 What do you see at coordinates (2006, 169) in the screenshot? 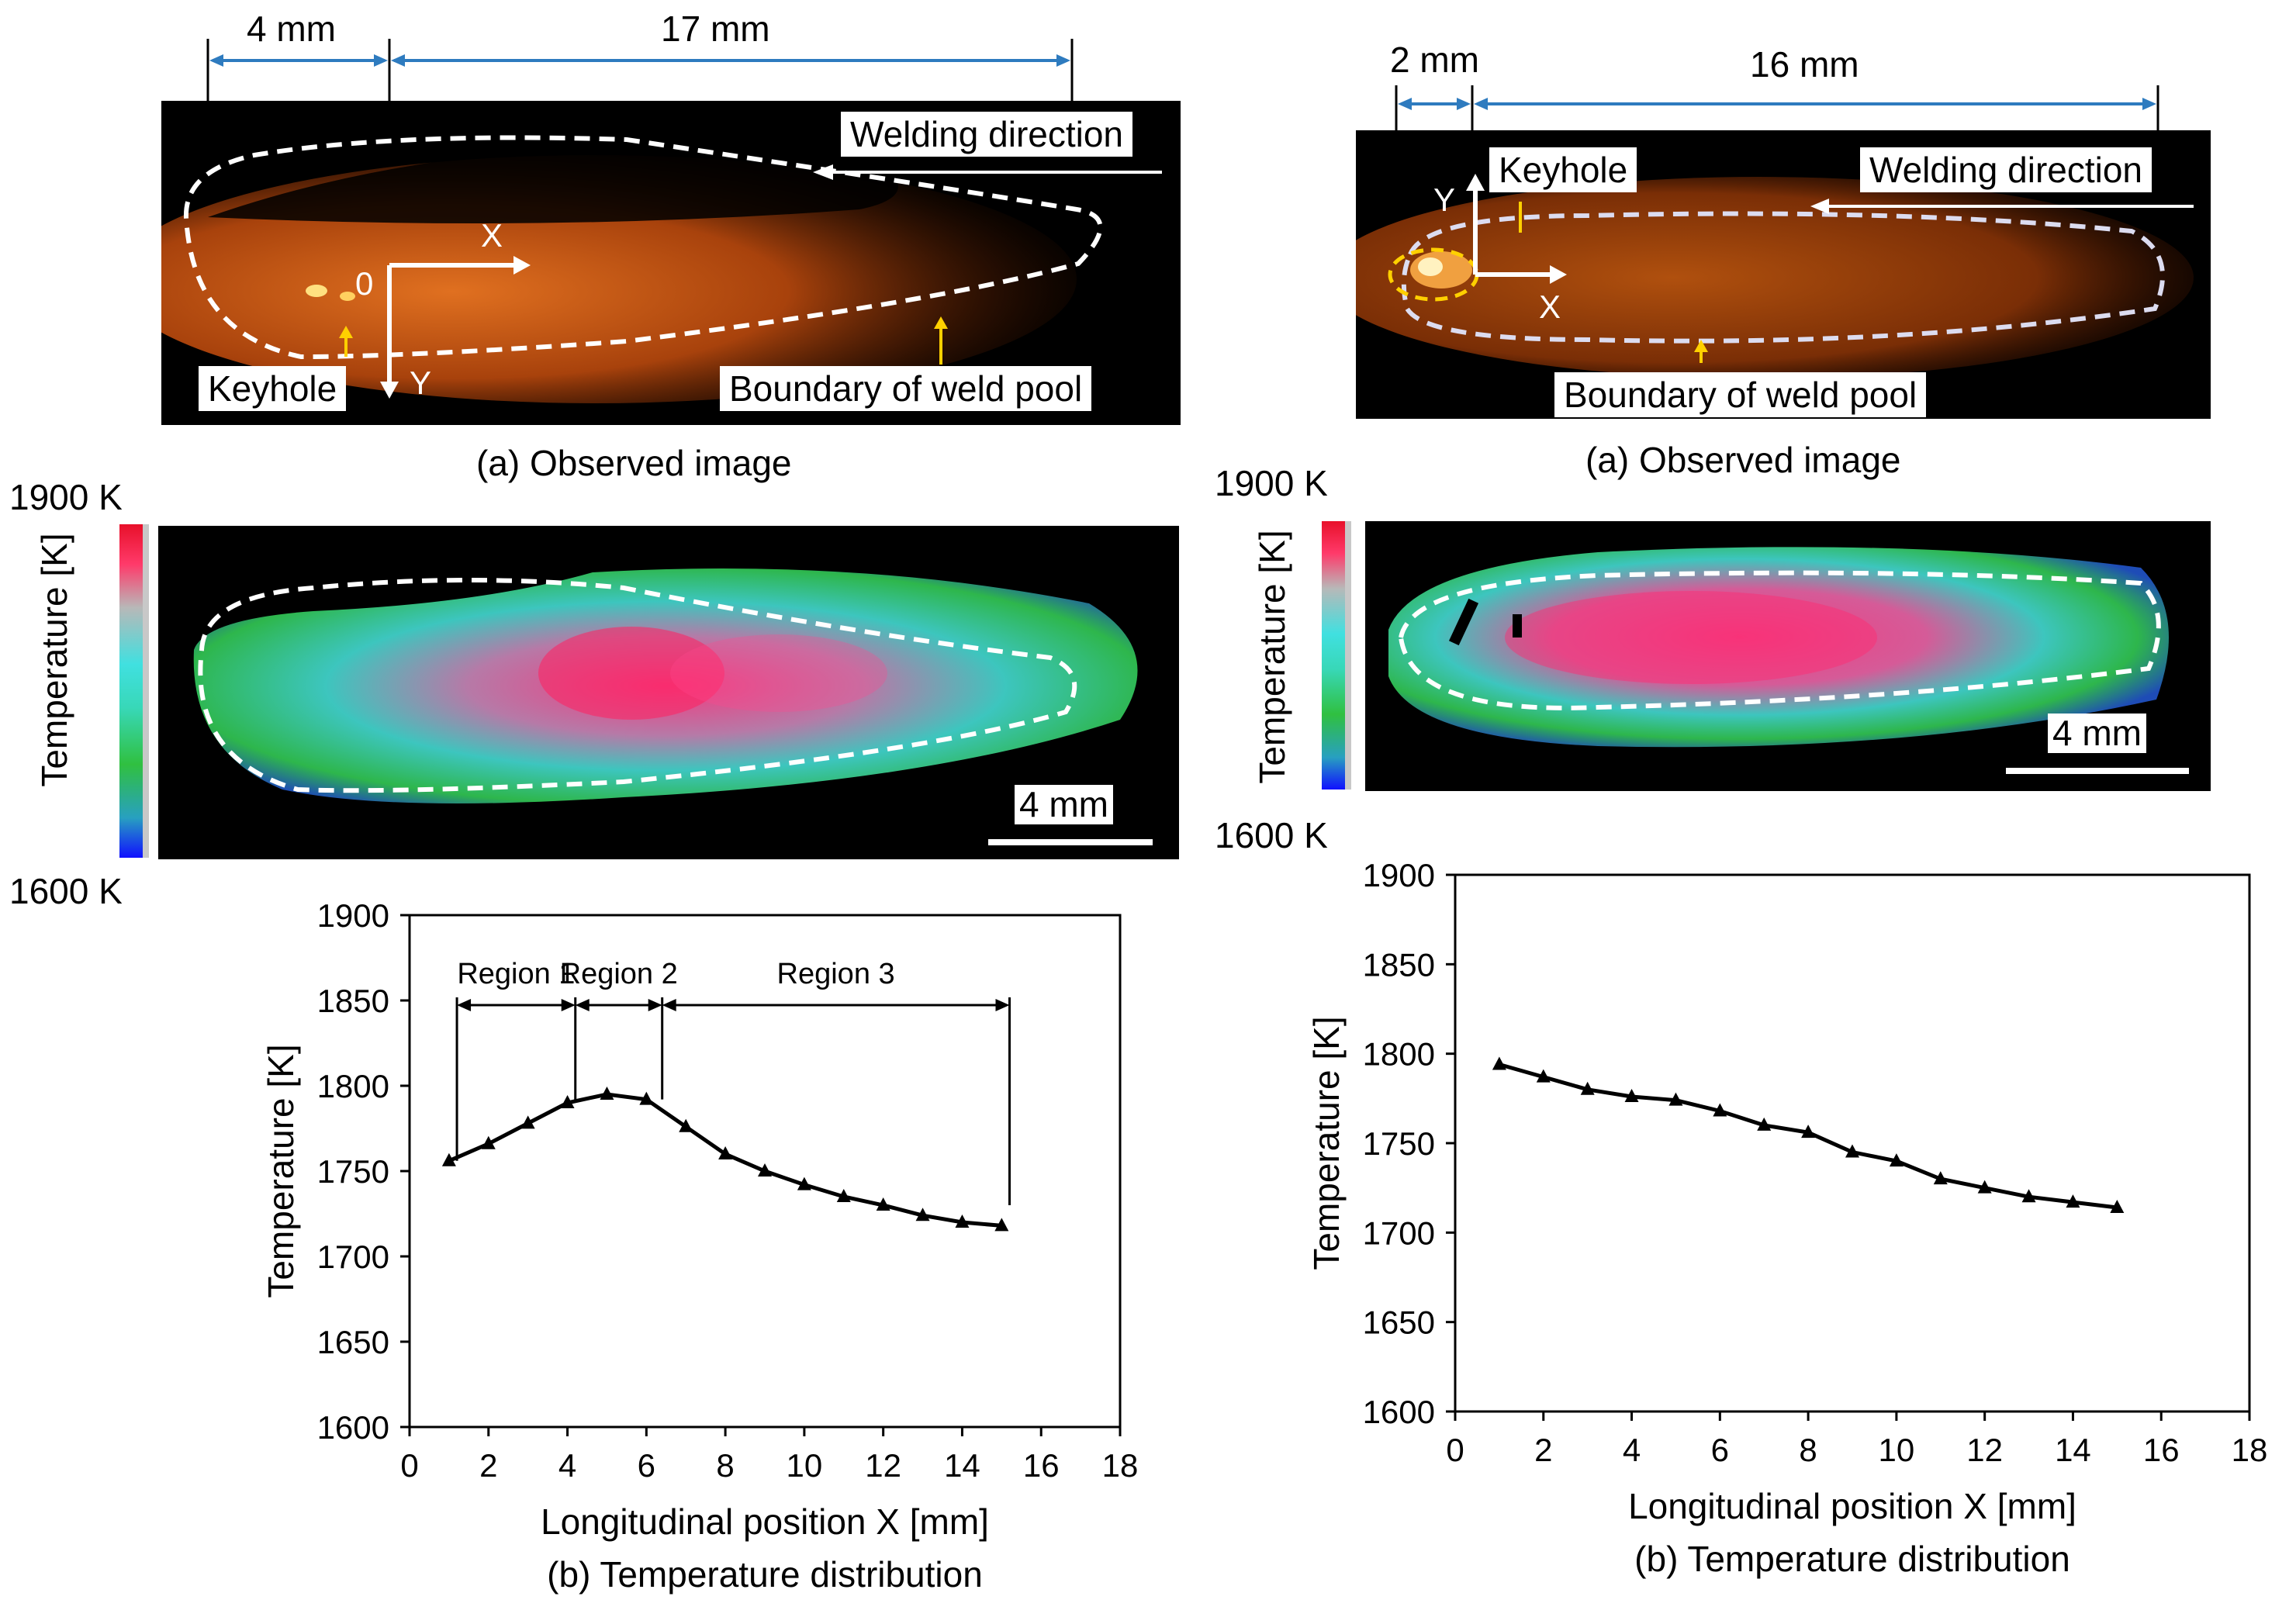
I see `right-welding-direction-label: Welding direction` at bounding box center [2006, 169].